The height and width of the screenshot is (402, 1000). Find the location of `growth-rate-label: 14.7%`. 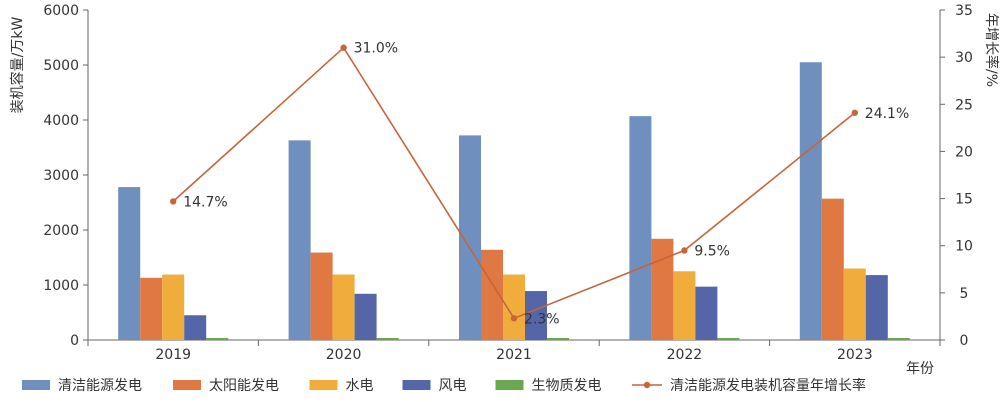

growth-rate-label: 14.7% is located at coordinates (205, 202).